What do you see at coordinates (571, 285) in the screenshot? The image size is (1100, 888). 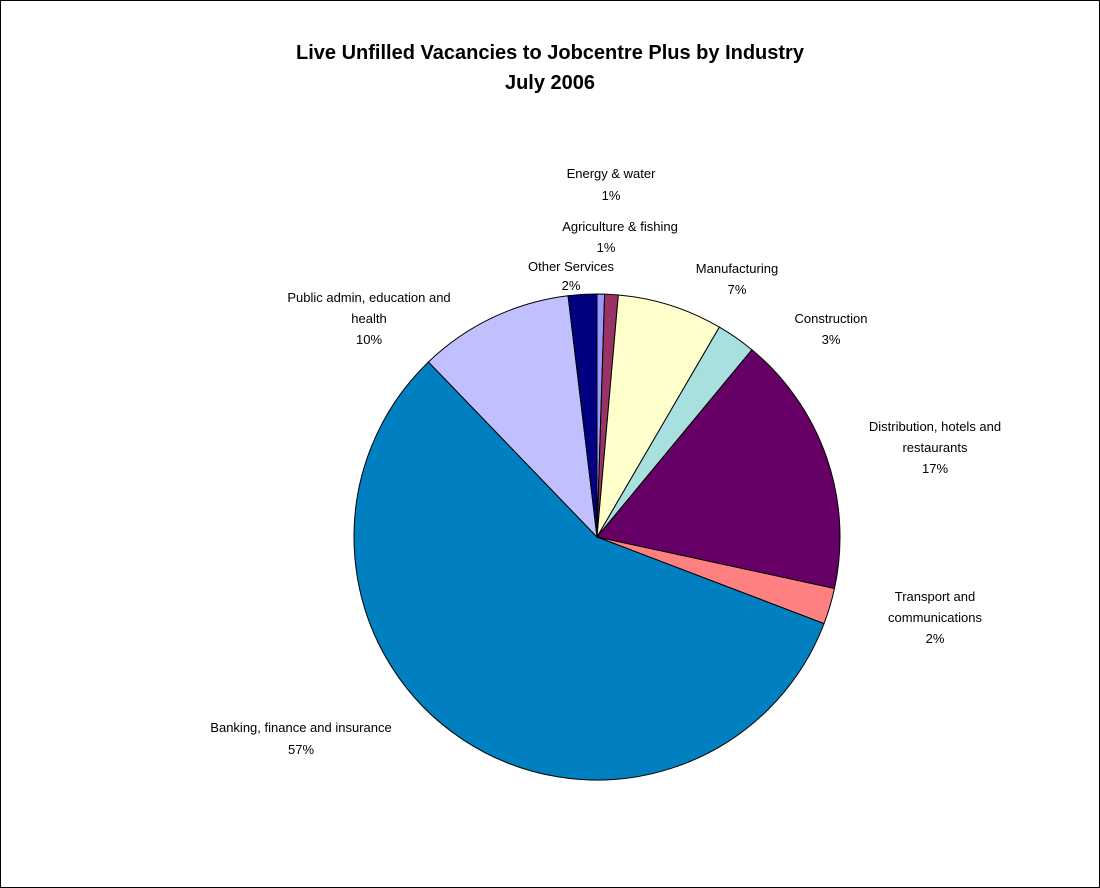 I see `slice-percent-other-services: 2%` at bounding box center [571, 285].